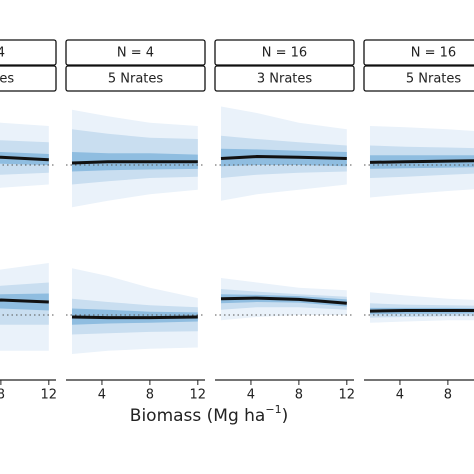 The image size is (474, 474). Describe the element at coordinates (209, 414) in the screenshot. I see `x-axis-label: Biomass (Mg ha−1)` at that location.